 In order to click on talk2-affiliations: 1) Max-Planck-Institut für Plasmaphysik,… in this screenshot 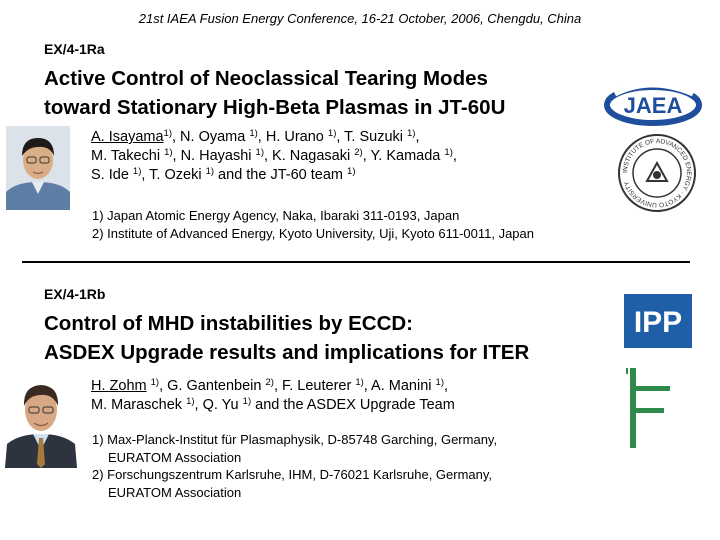, I will do `click(294, 466)`.